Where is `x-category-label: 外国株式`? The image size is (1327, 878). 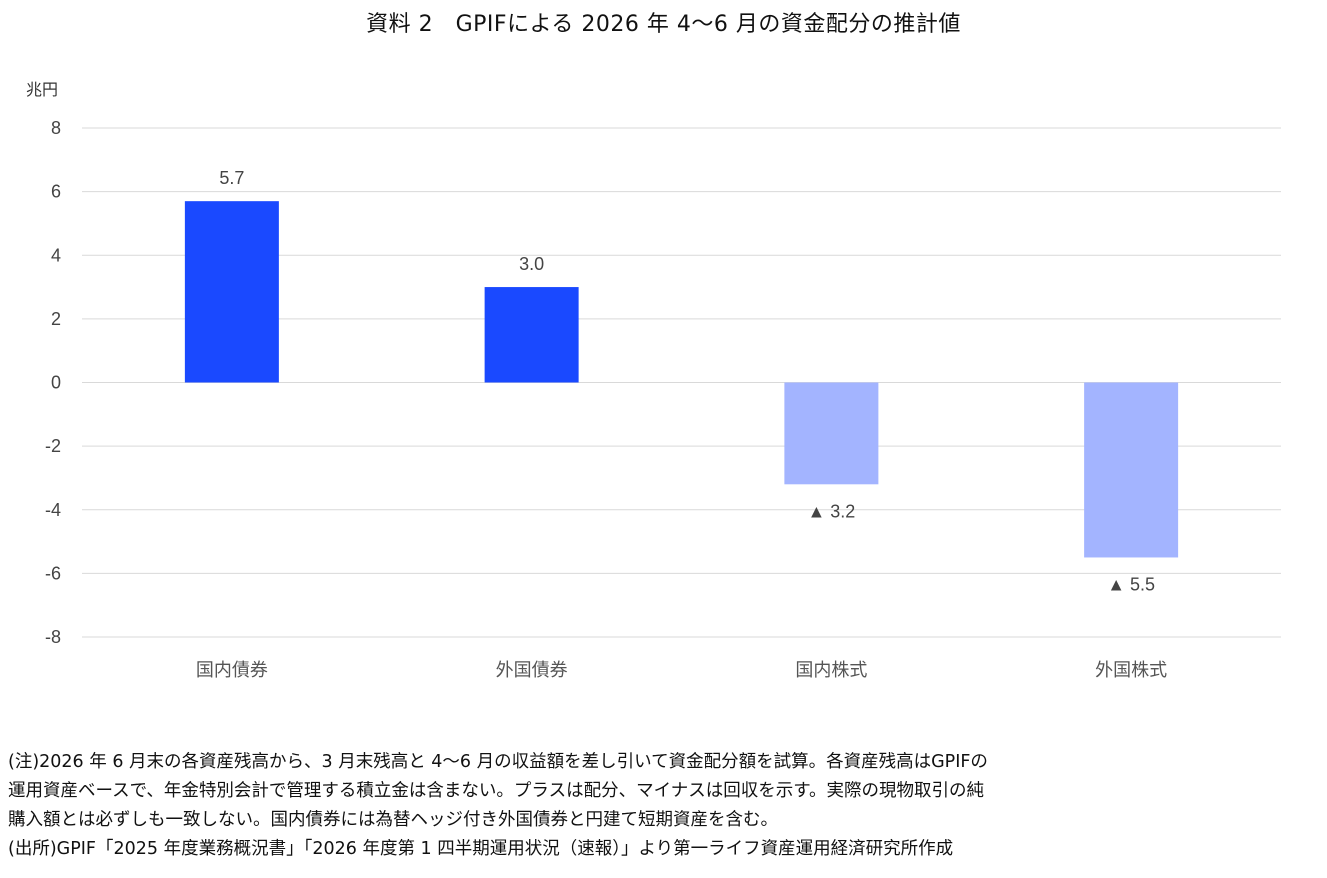 x-category-label: 外国株式 is located at coordinates (1131, 670).